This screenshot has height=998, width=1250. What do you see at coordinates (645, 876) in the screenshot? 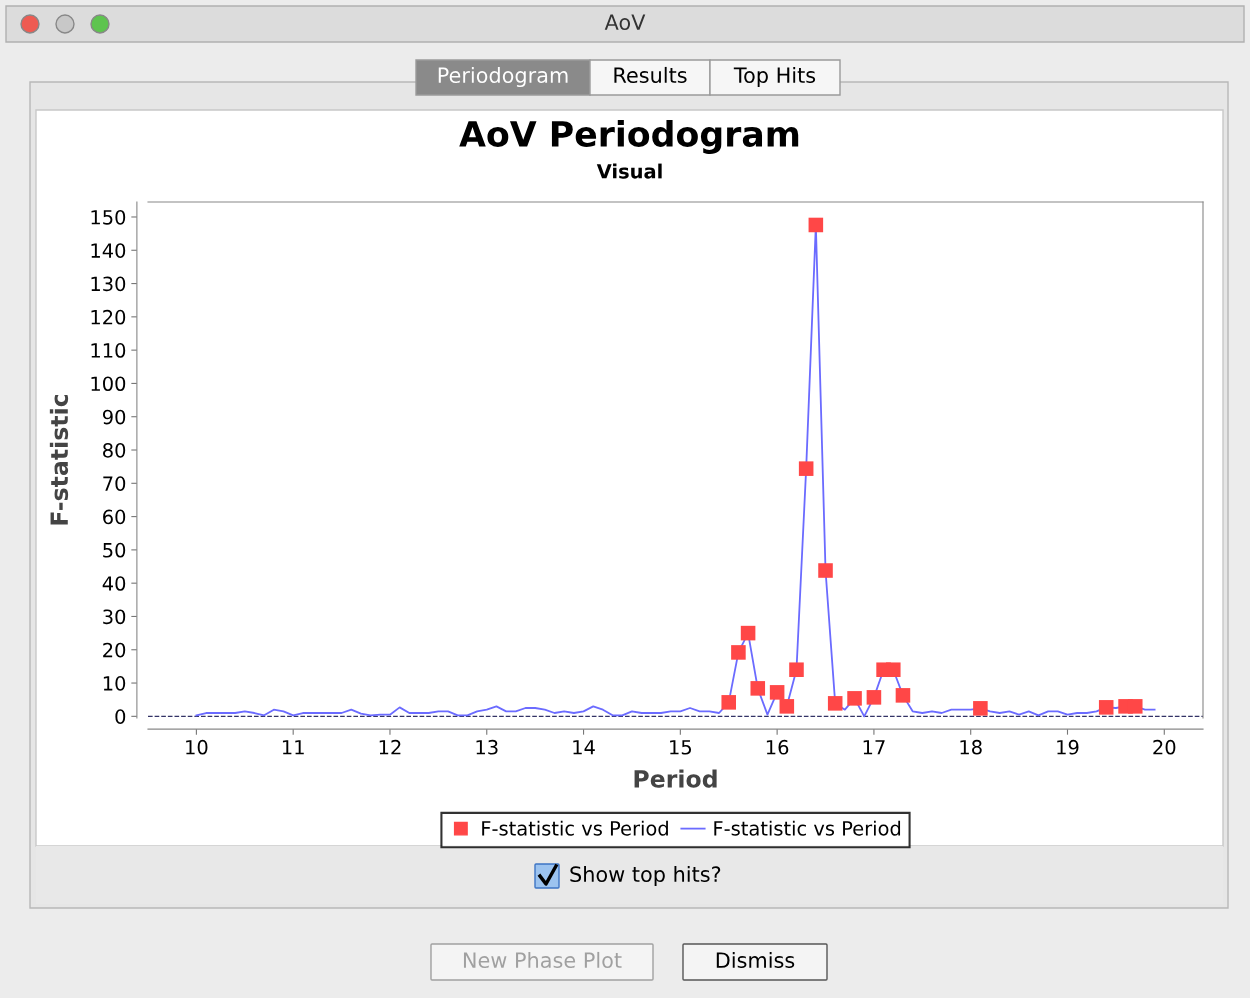
I see `text: Show top hits?` at bounding box center [645, 876].